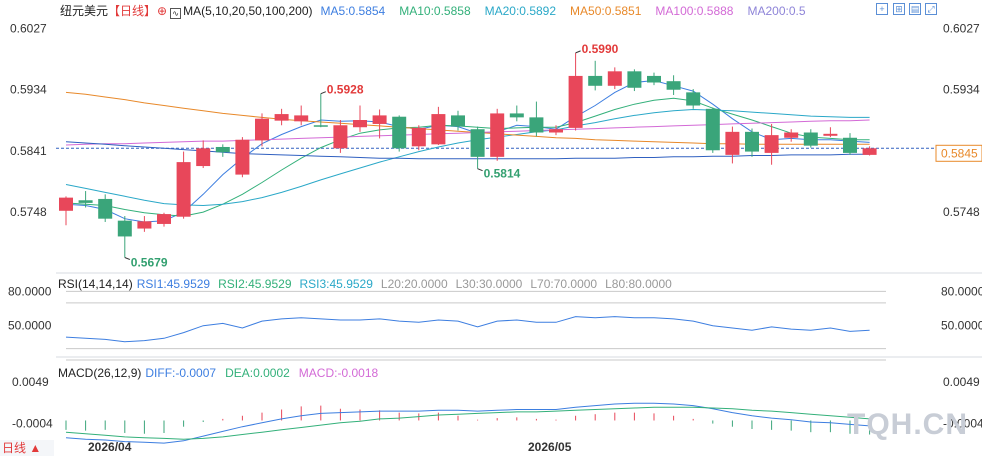 The width and height of the screenshot is (982, 456). Describe the element at coordinates (694, 11) in the screenshot. I see `ma-value-4: MA100:0.5888` at that location.